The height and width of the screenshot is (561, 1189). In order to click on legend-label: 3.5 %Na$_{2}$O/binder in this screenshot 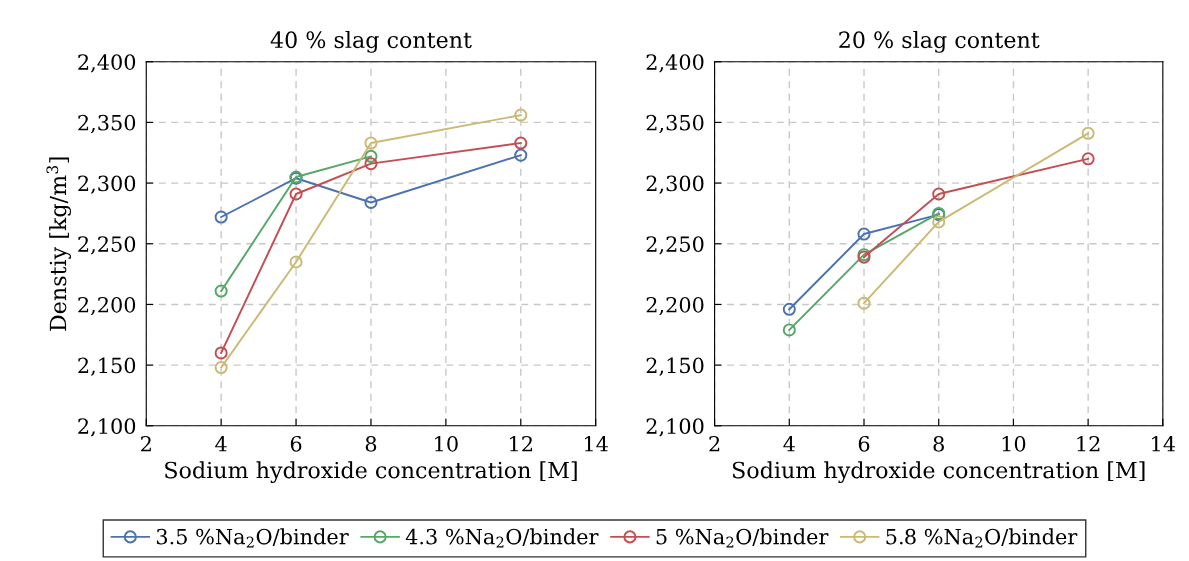, I will do `click(252, 538)`.